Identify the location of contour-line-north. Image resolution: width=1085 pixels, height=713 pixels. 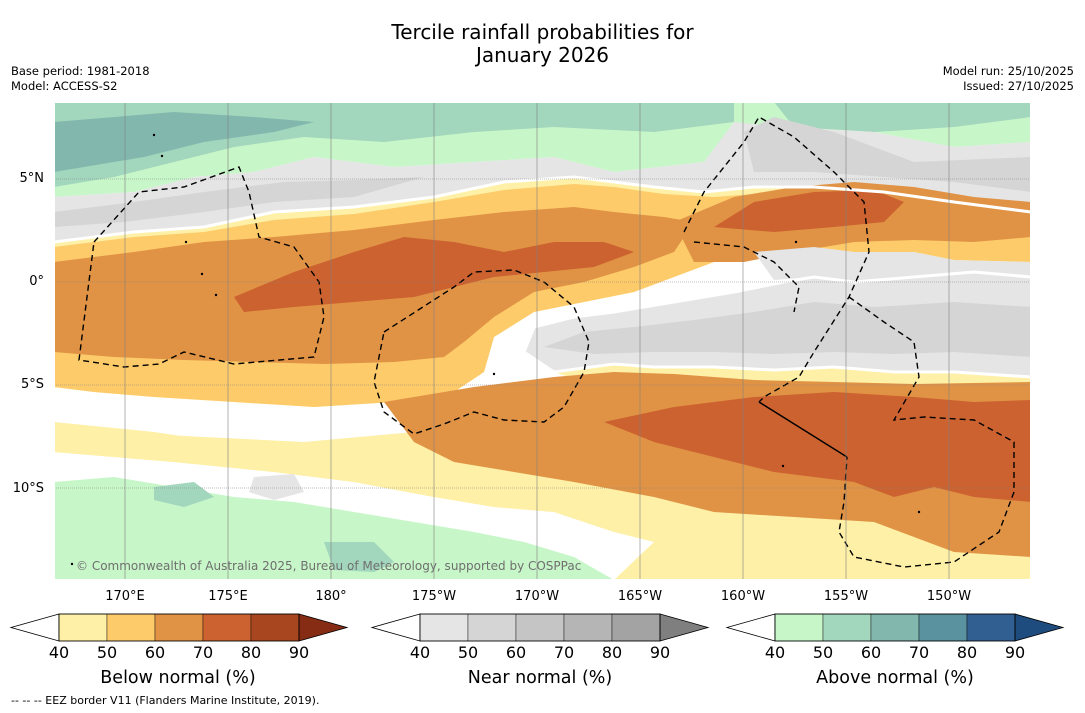
(542, 209).